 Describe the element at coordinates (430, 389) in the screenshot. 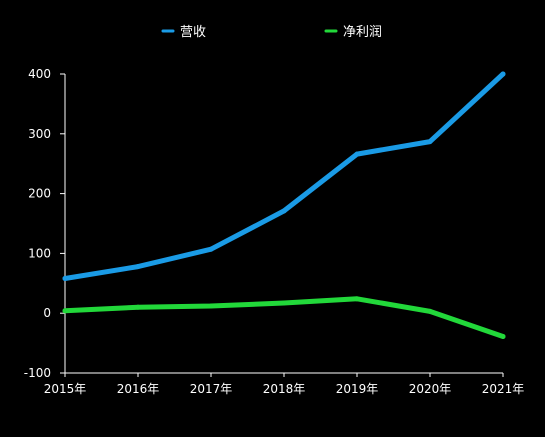

I see `x-tick-label: 2020年` at that location.